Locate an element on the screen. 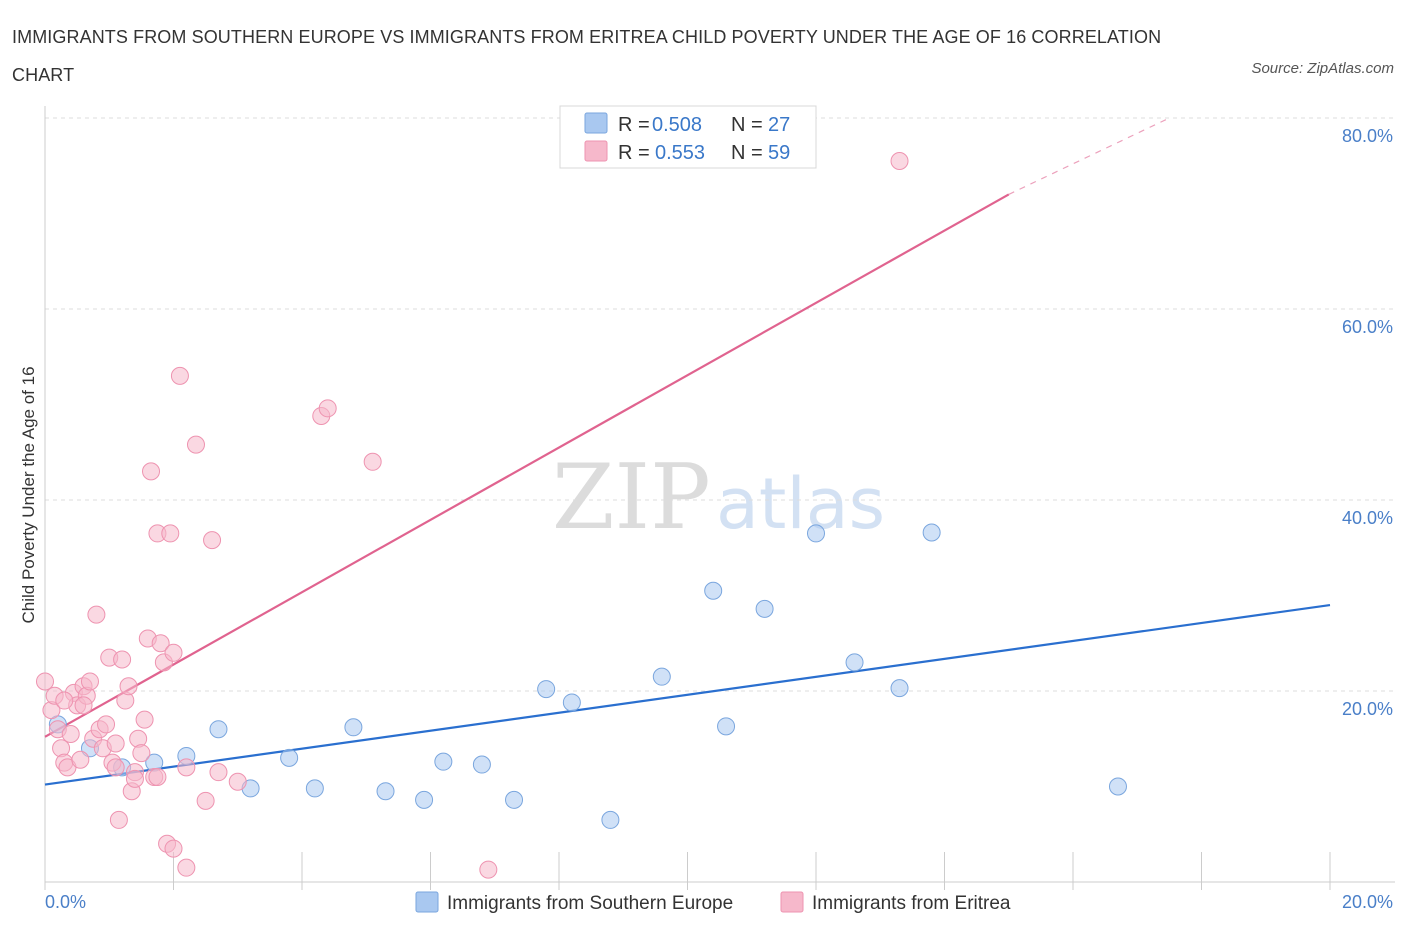 Image resolution: width=1406 pixels, height=930 pixels. watermark-atlas: atlas is located at coordinates (800, 504).